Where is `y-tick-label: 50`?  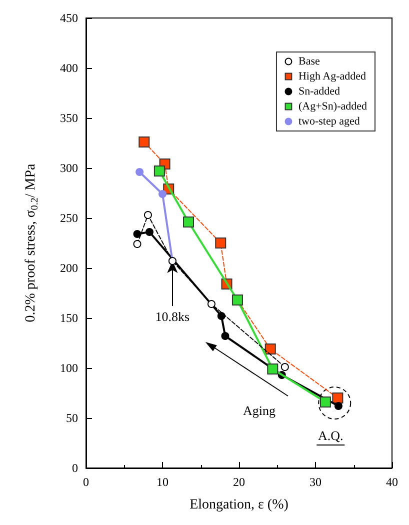
y-tick-label: 50 is located at coordinates (72, 418).